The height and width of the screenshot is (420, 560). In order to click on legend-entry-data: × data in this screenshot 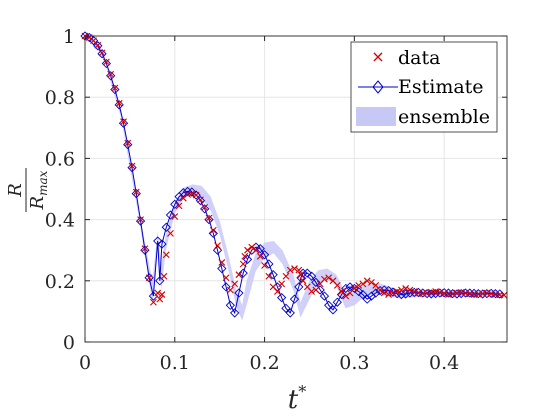, I will do `click(405, 58)`.